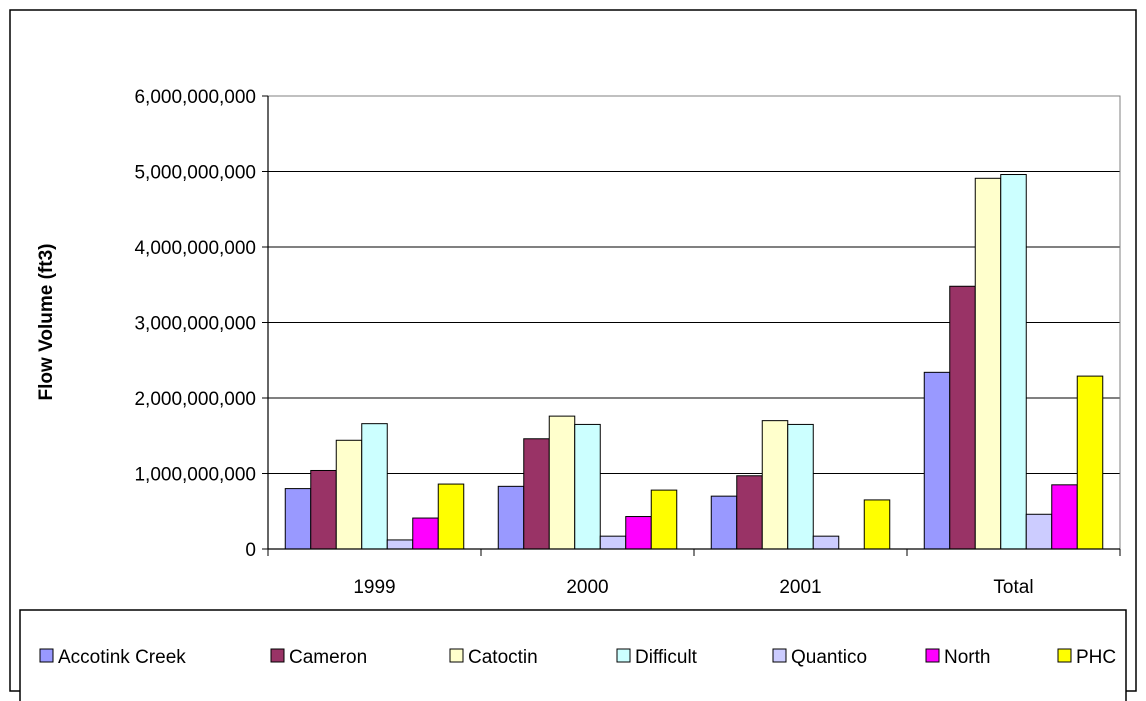  Describe the element at coordinates (195, 399) in the screenshot. I see `y-tick-label: 2,000,000,000` at that location.